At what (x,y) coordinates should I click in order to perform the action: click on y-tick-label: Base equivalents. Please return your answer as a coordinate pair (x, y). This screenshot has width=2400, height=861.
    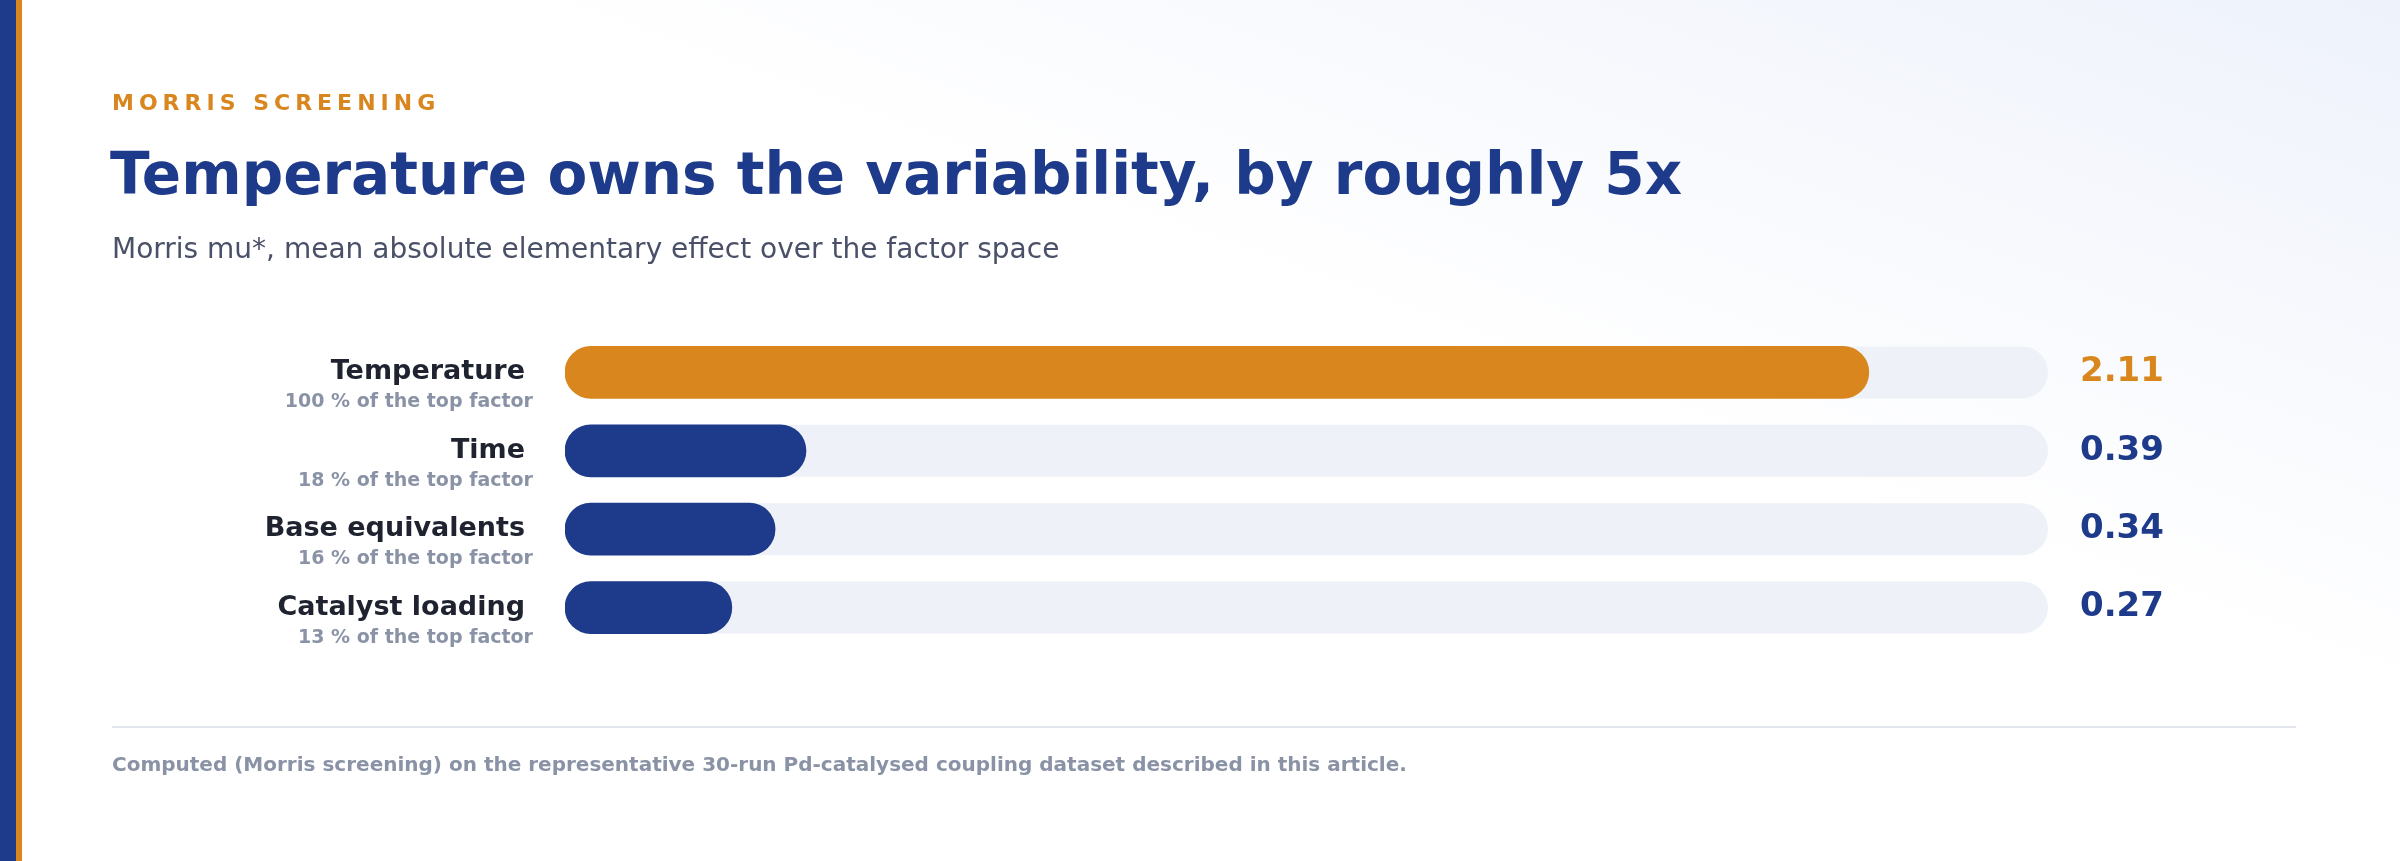
    Looking at the image, I should click on (394, 527).